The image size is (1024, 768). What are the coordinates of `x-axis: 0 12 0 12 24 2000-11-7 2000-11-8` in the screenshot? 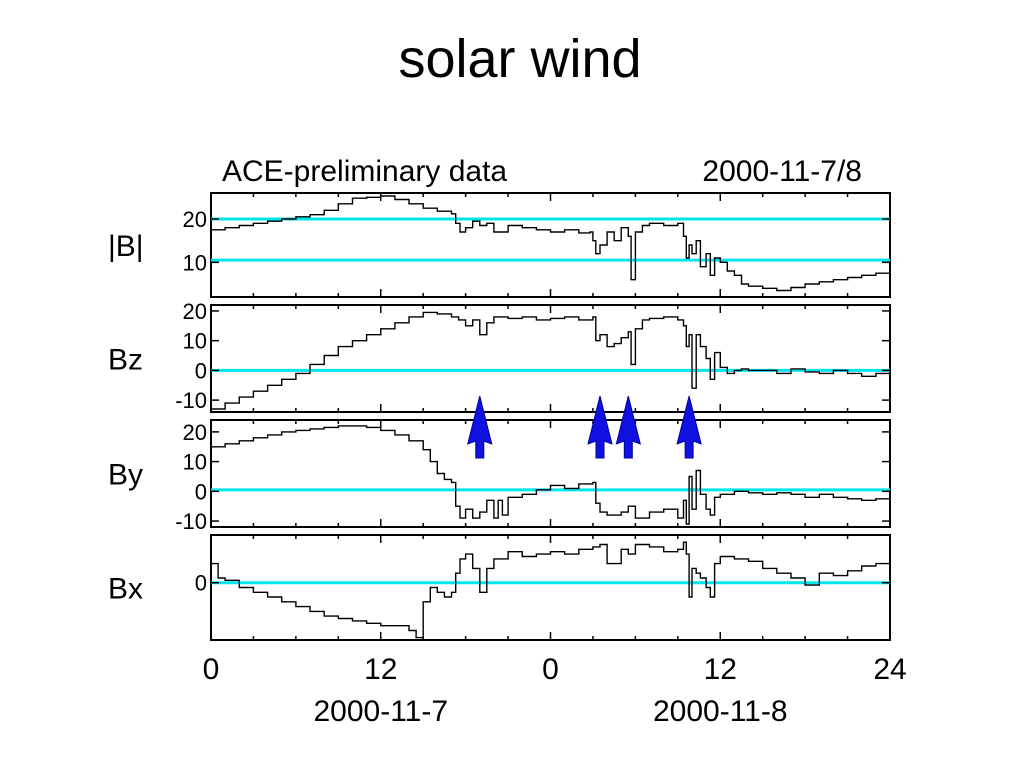 It's located at (555, 690).